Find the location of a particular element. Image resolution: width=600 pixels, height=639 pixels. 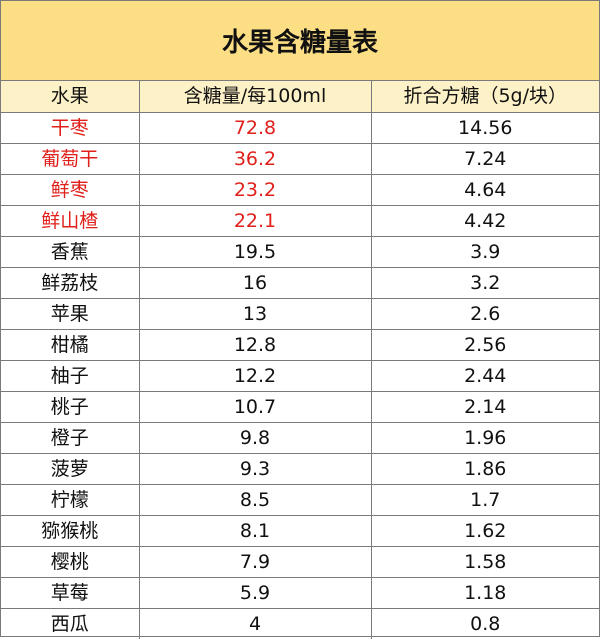

cubes-cell: 4.64 is located at coordinates (485, 190).